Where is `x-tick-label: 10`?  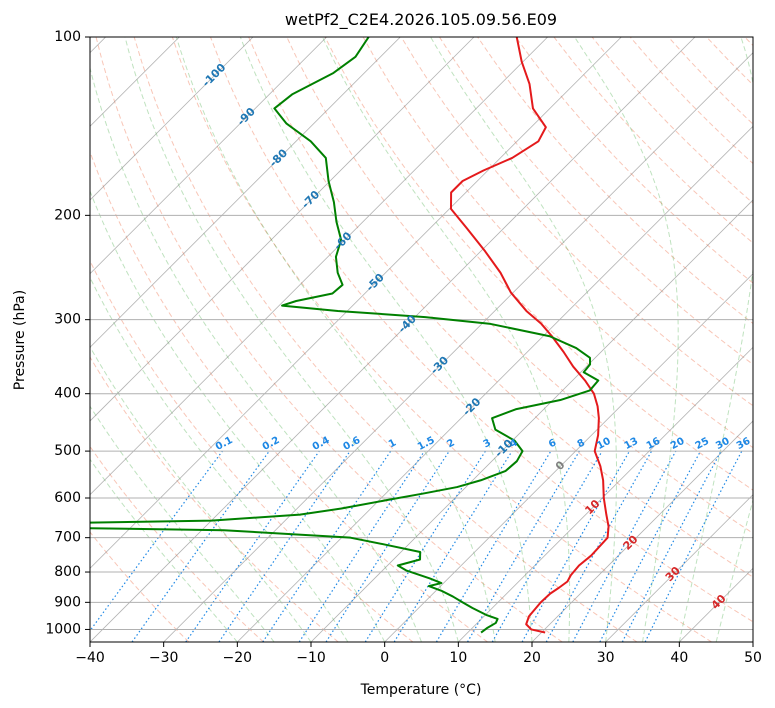 x-tick-label: 10 is located at coordinates (458, 658).